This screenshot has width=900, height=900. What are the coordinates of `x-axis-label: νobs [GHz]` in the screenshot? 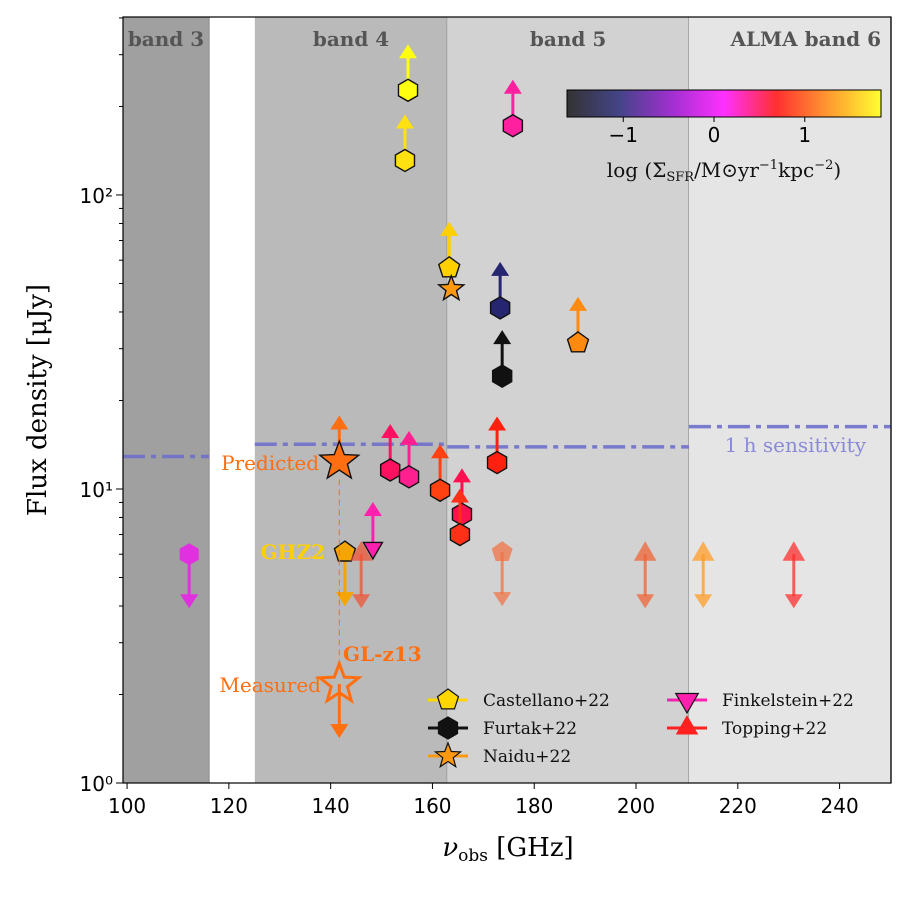 It's located at (507, 849).